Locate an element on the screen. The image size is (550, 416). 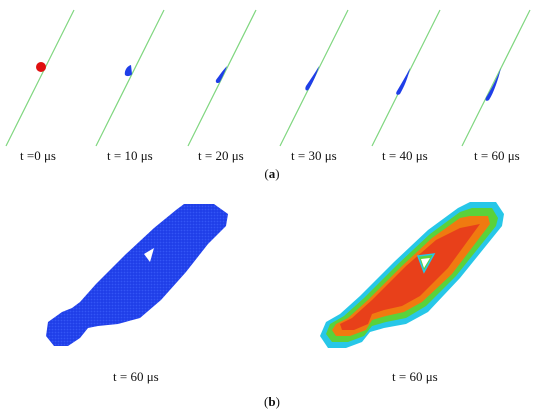
frame-label-t20: t = 20 μs is located at coordinates (221, 155).